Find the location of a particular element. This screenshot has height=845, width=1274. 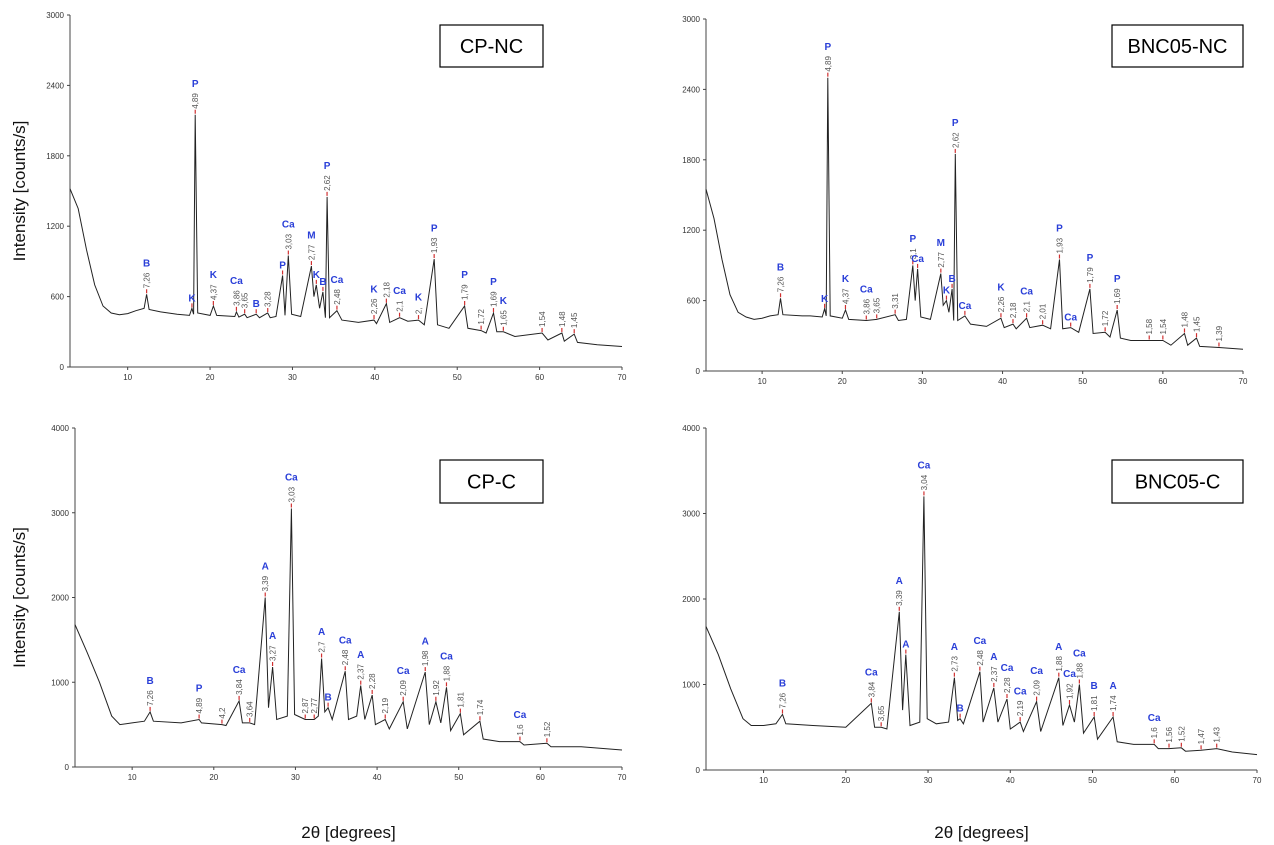

panel-label: CP-C is located at coordinates (491, 483).